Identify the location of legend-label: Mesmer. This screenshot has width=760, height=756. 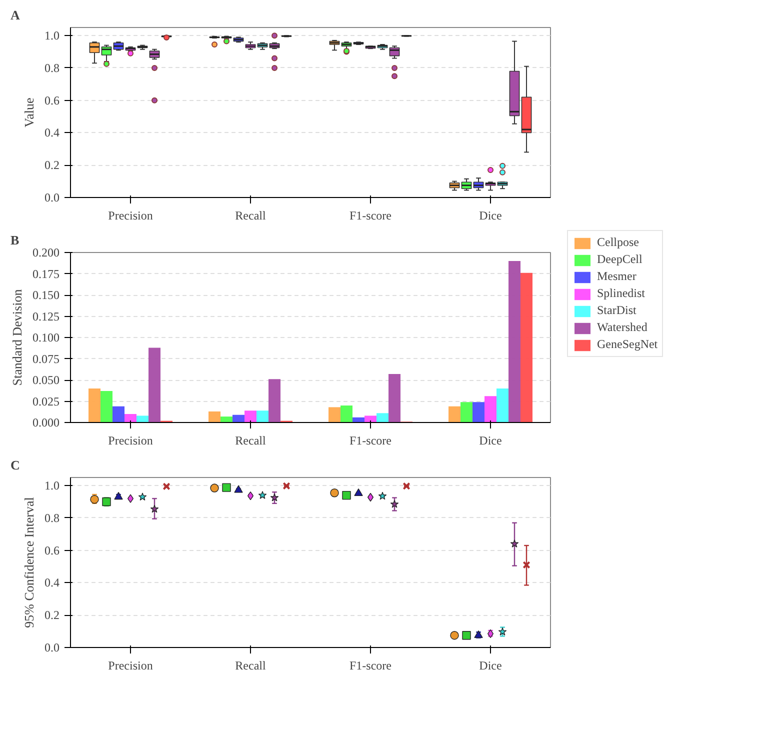
(616, 276).